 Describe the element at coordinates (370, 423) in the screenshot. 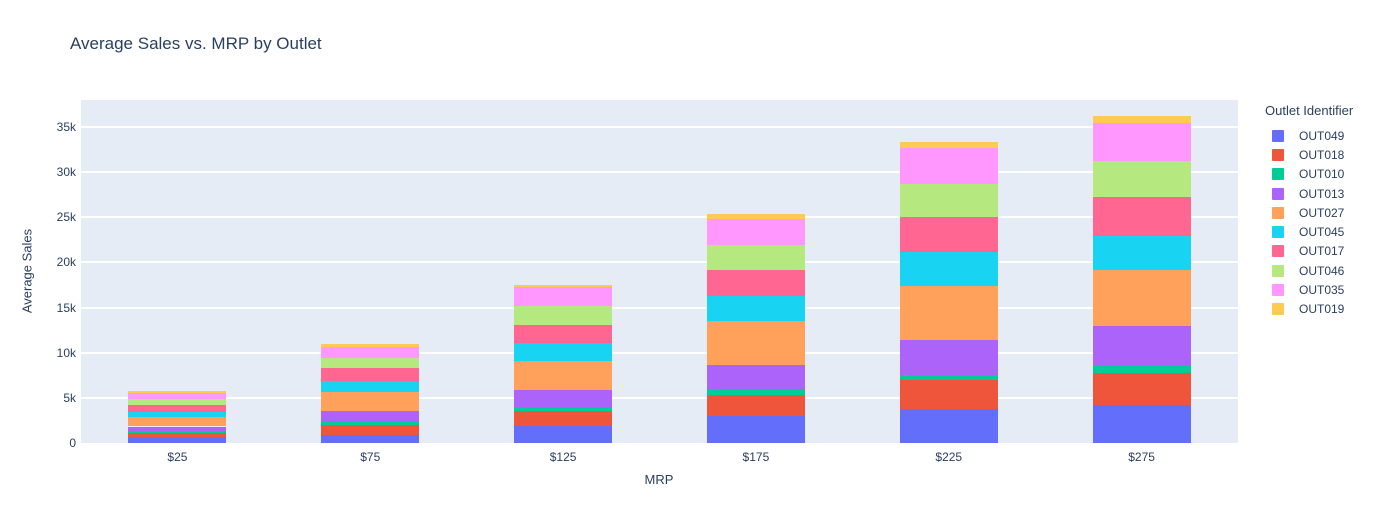

I see `bar-segment-OUT010-$75` at that location.